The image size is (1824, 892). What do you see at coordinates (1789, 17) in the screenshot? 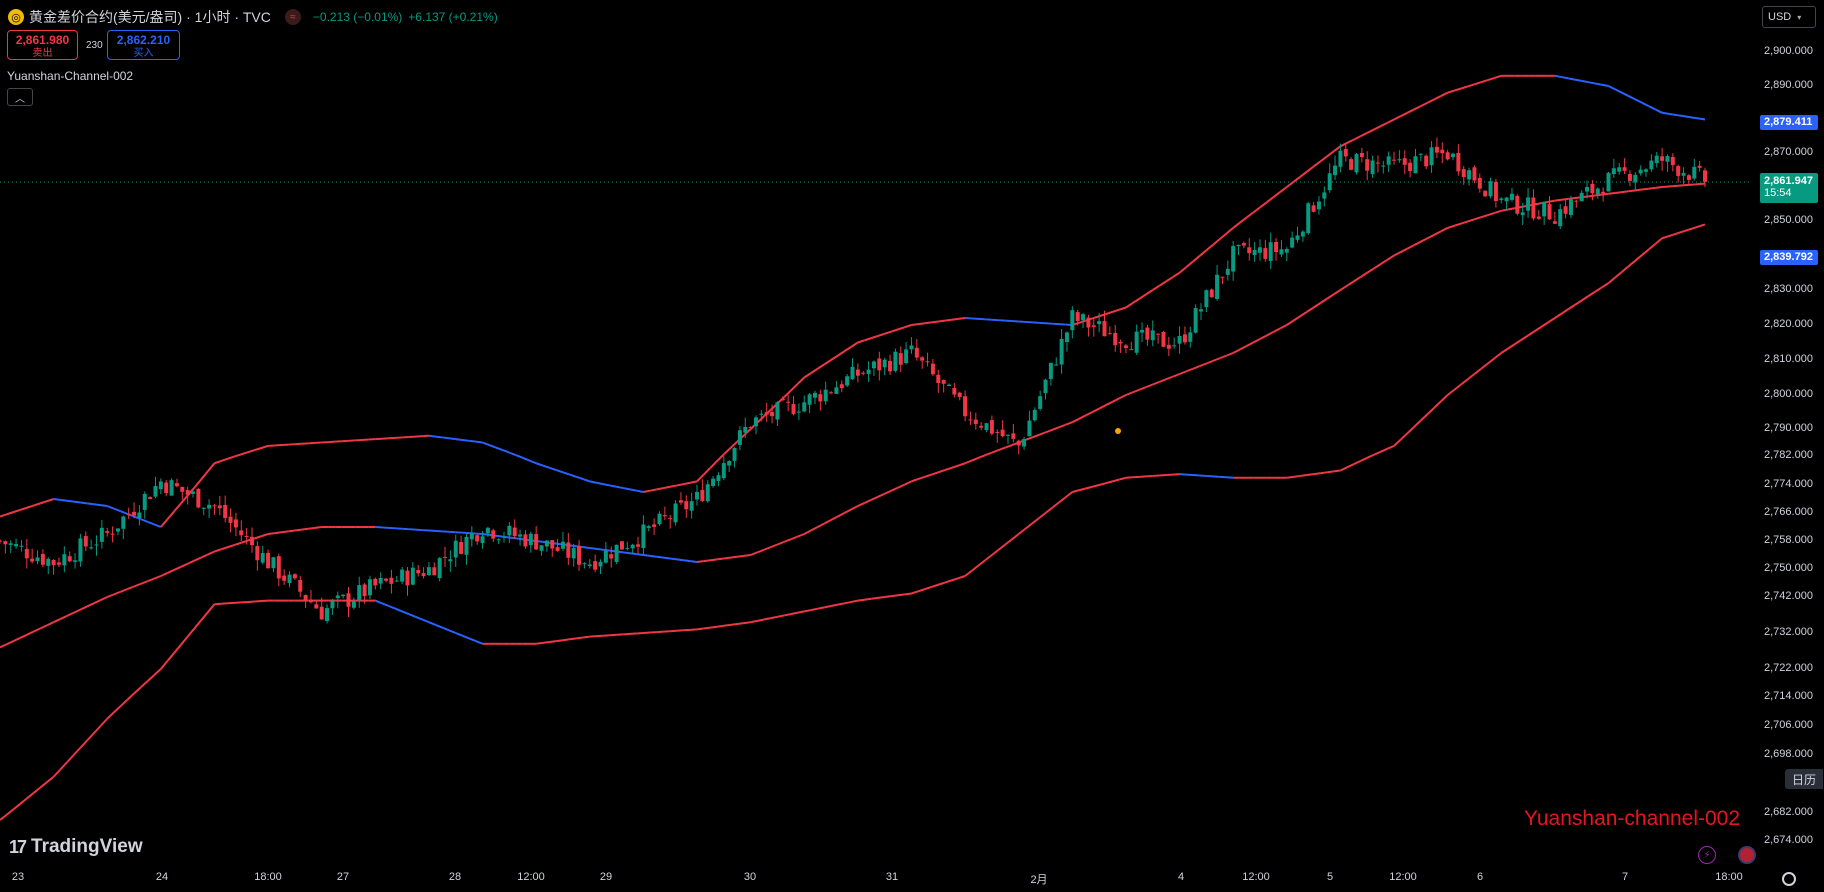
I see `currency-button: USD ▾` at bounding box center [1789, 17].